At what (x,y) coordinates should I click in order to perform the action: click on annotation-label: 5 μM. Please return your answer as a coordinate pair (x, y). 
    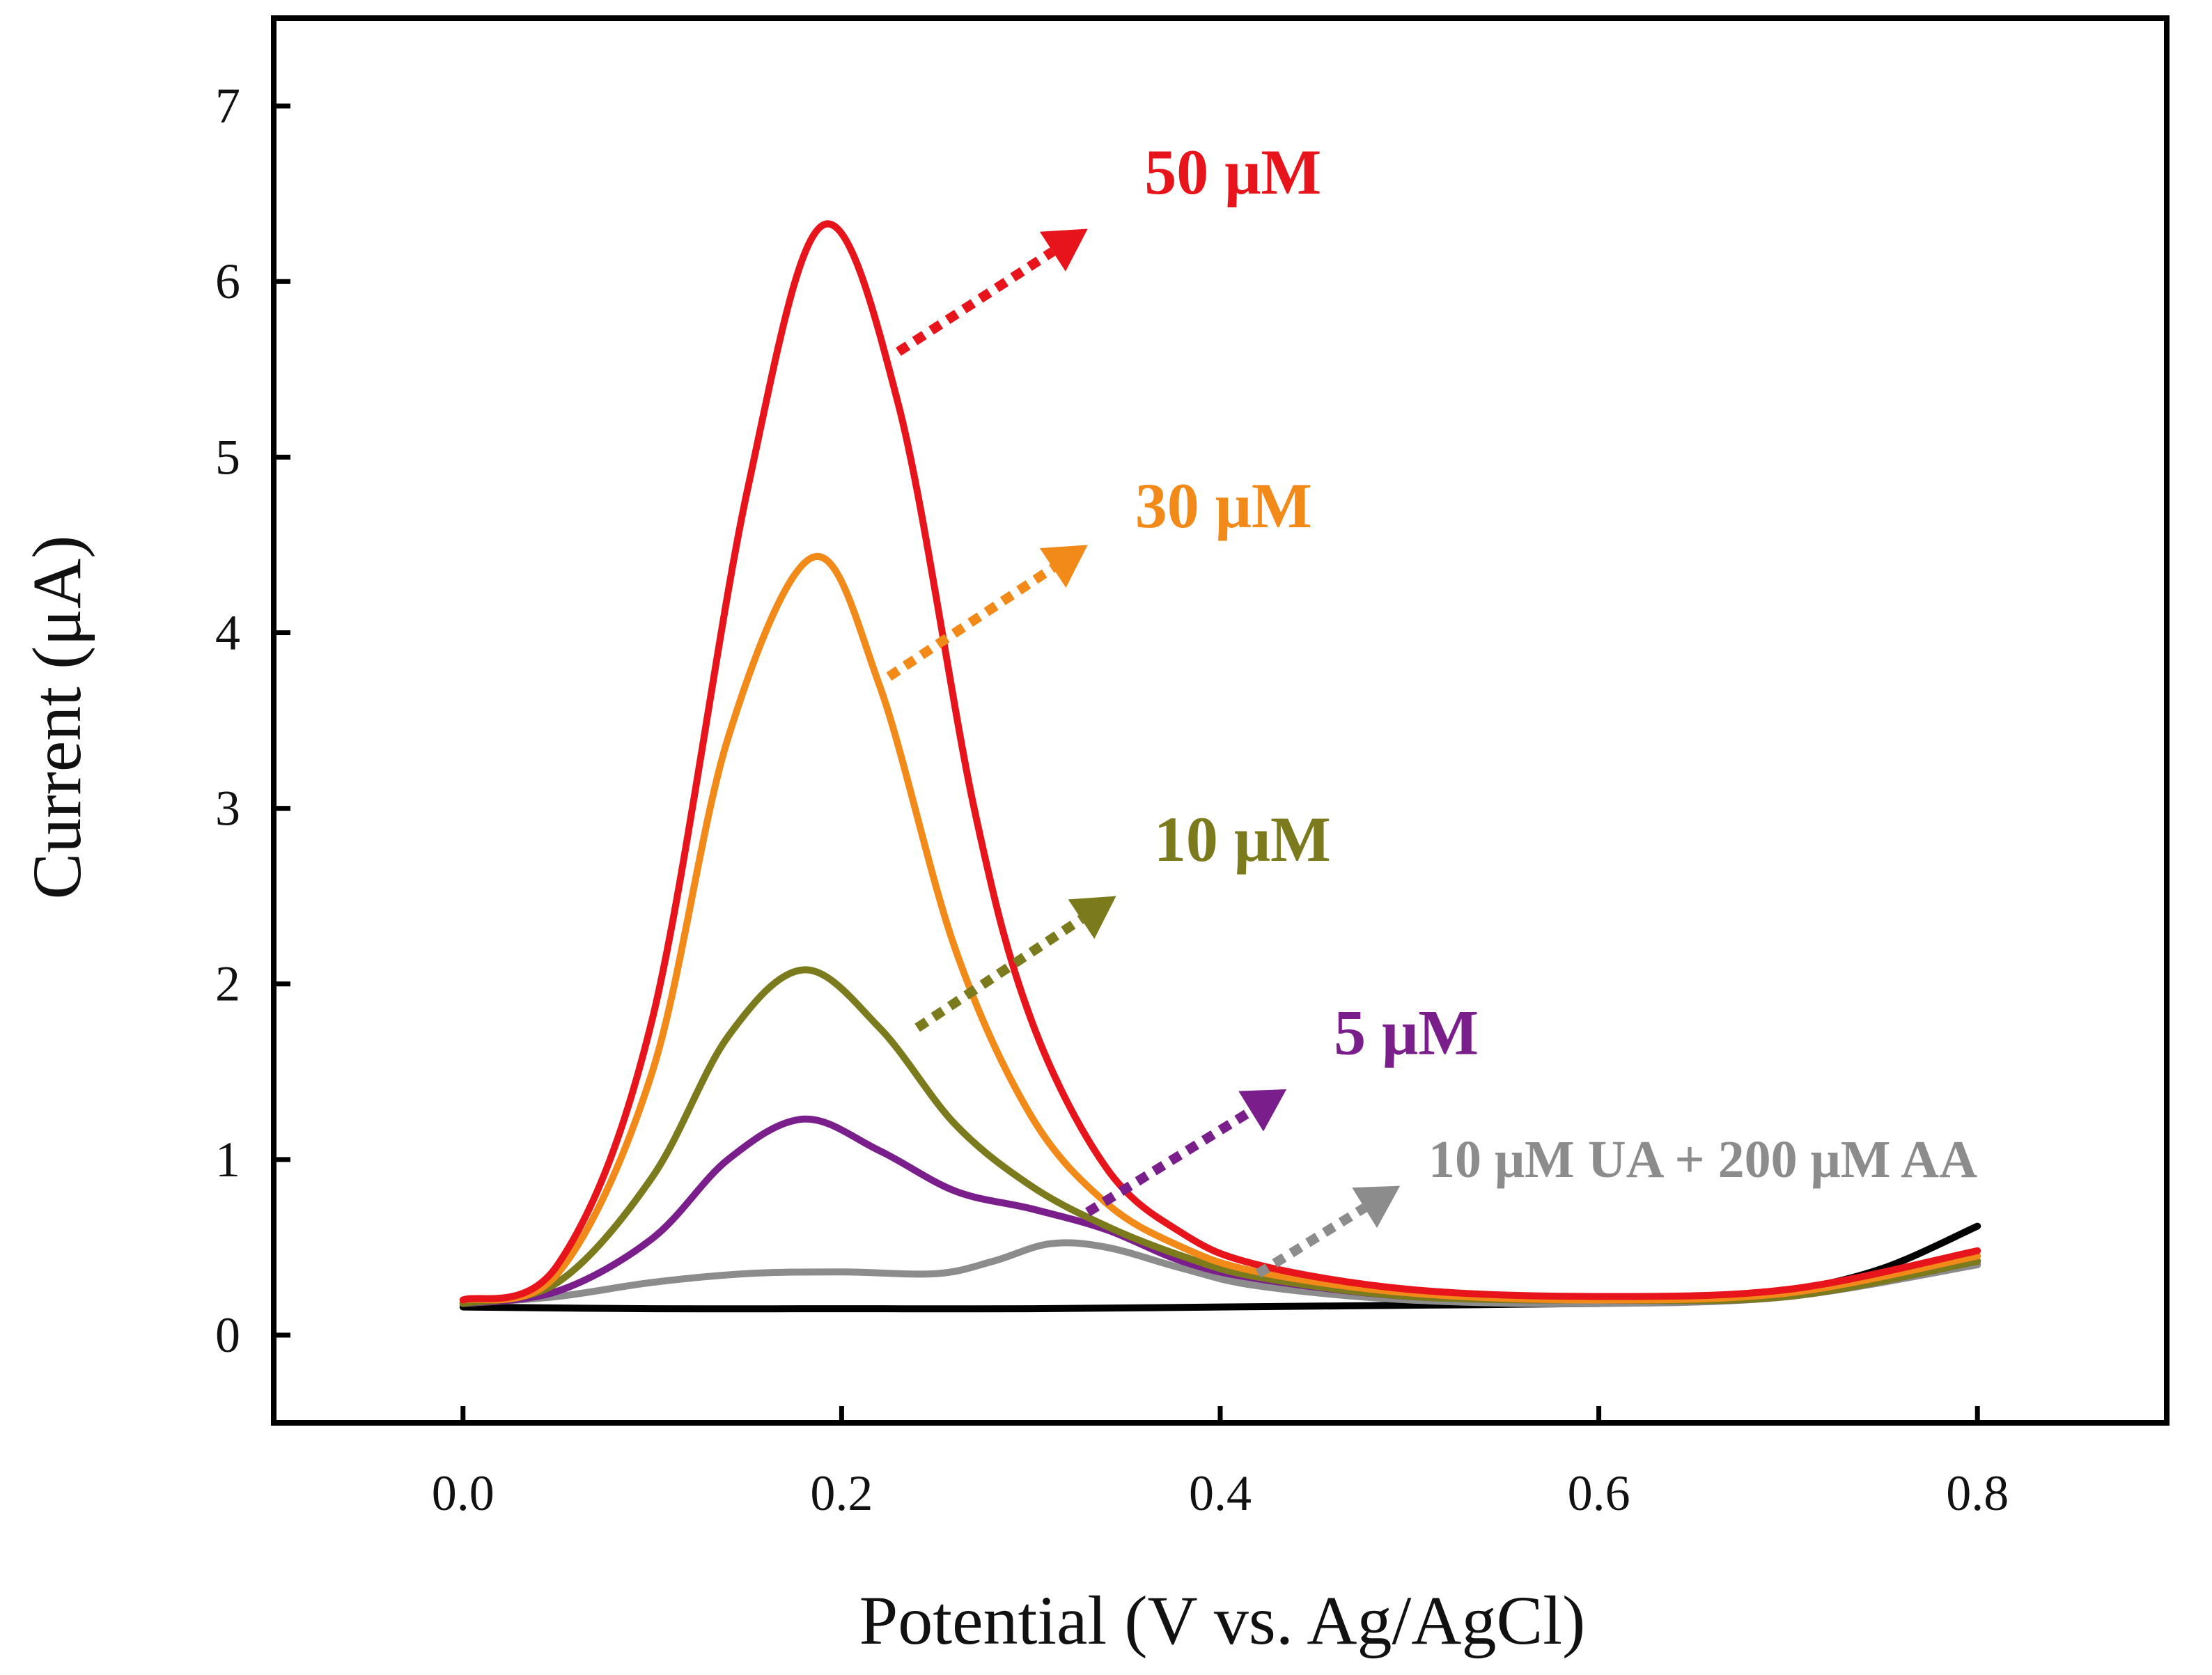
    Looking at the image, I should click on (1407, 1032).